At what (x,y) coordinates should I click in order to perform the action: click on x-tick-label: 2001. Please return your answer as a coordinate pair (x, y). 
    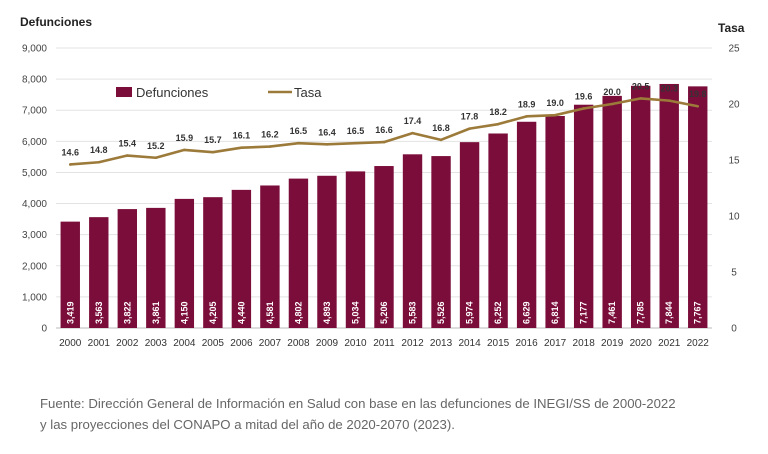
    Looking at the image, I should click on (99, 343).